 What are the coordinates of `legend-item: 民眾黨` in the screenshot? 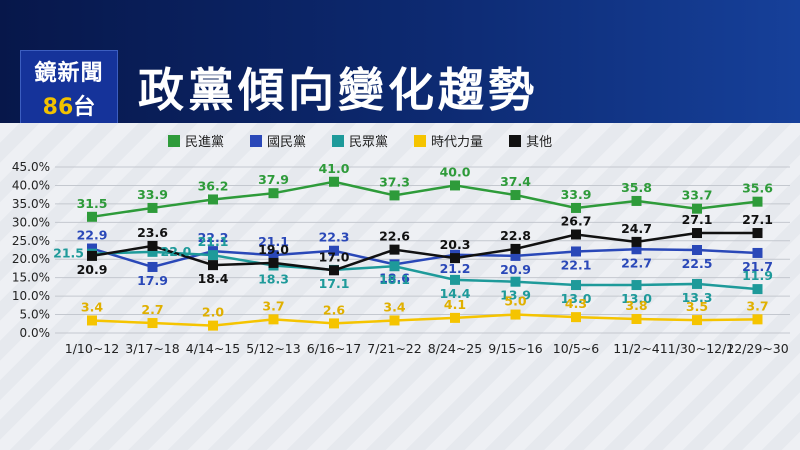 It's located at (360, 140).